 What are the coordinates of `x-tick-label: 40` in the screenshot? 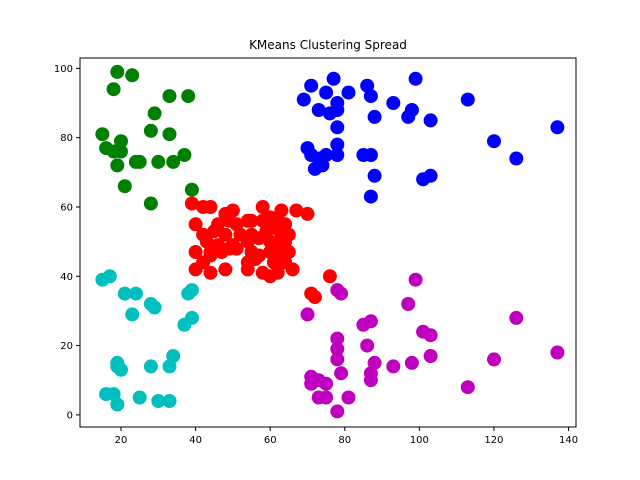 It's located at (195, 440).